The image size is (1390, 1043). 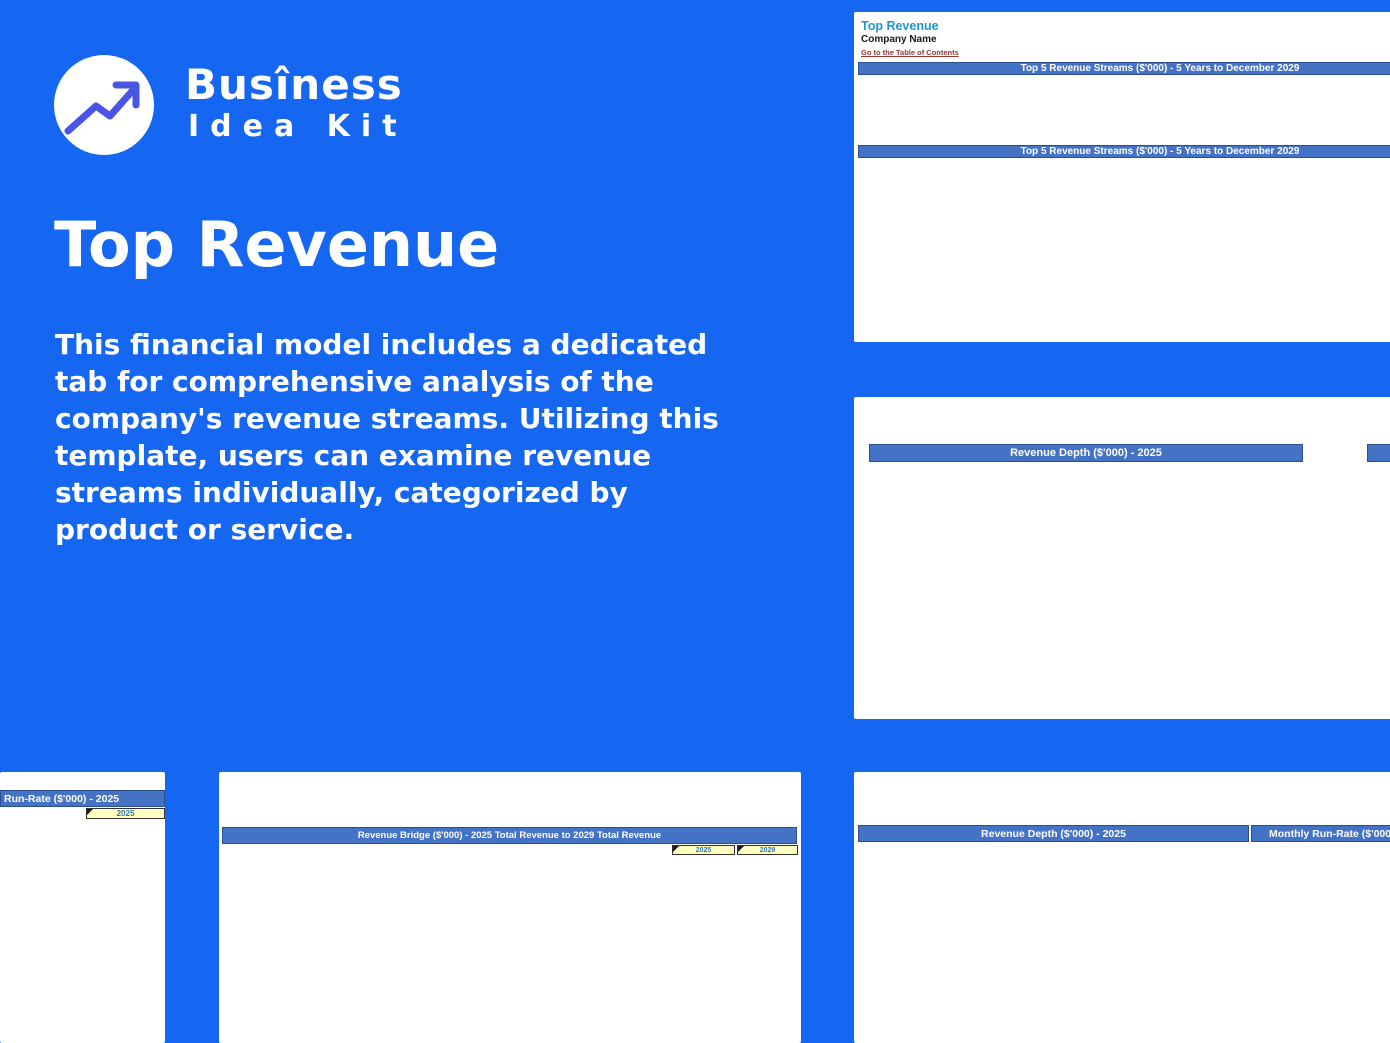 What do you see at coordinates (899, 39) in the screenshot?
I see `company-name: Company Name` at bounding box center [899, 39].